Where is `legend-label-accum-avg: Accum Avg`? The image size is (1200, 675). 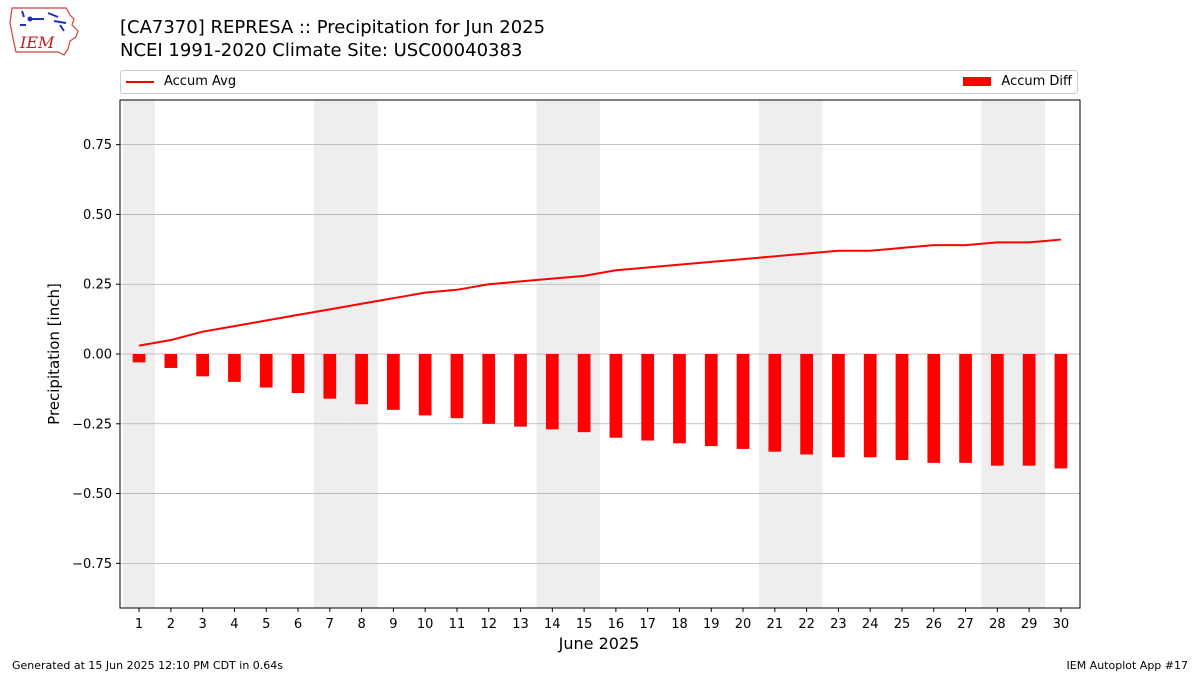
legend-label-accum-avg: Accum Avg is located at coordinates (200, 81).